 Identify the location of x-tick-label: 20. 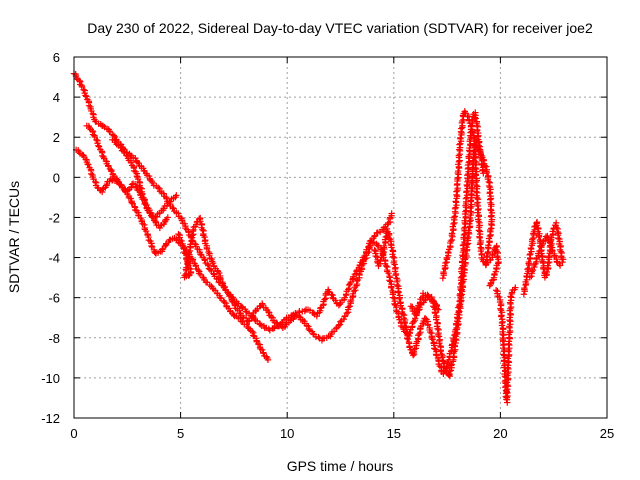
(500, 433).